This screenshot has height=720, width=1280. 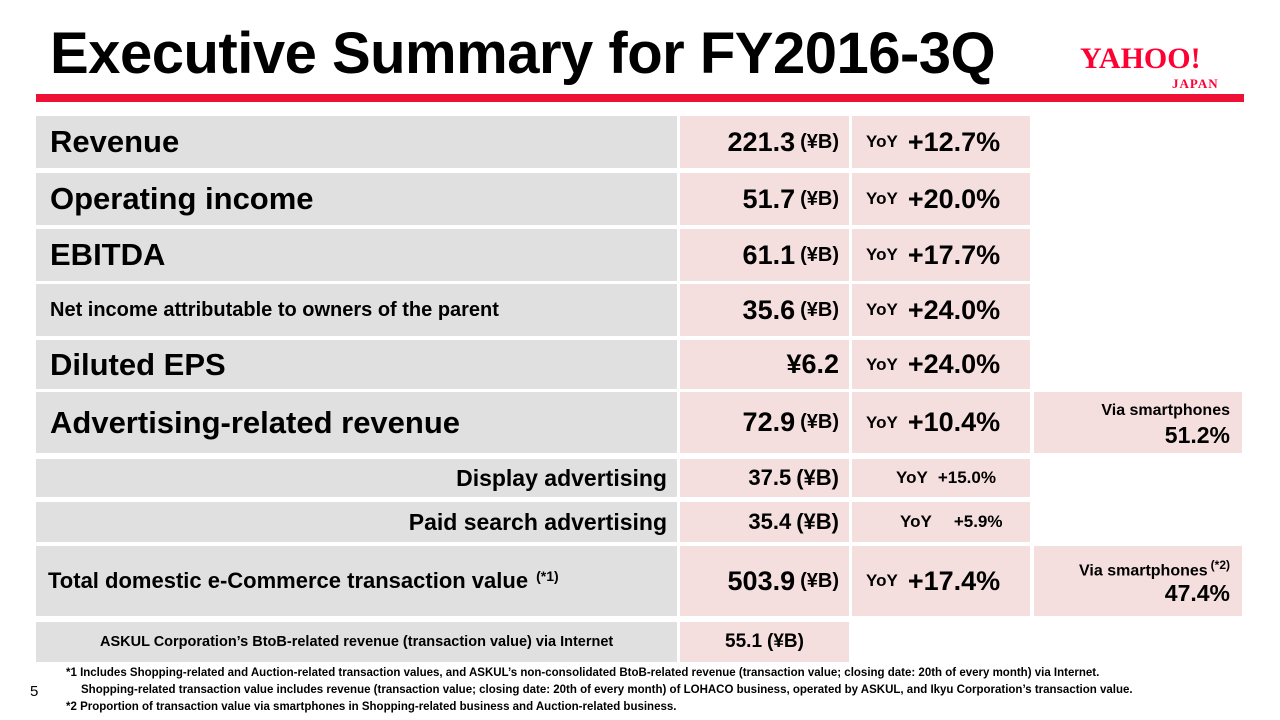 I want to click on yoy-value: +15.0%, so click(x=966, y=477).